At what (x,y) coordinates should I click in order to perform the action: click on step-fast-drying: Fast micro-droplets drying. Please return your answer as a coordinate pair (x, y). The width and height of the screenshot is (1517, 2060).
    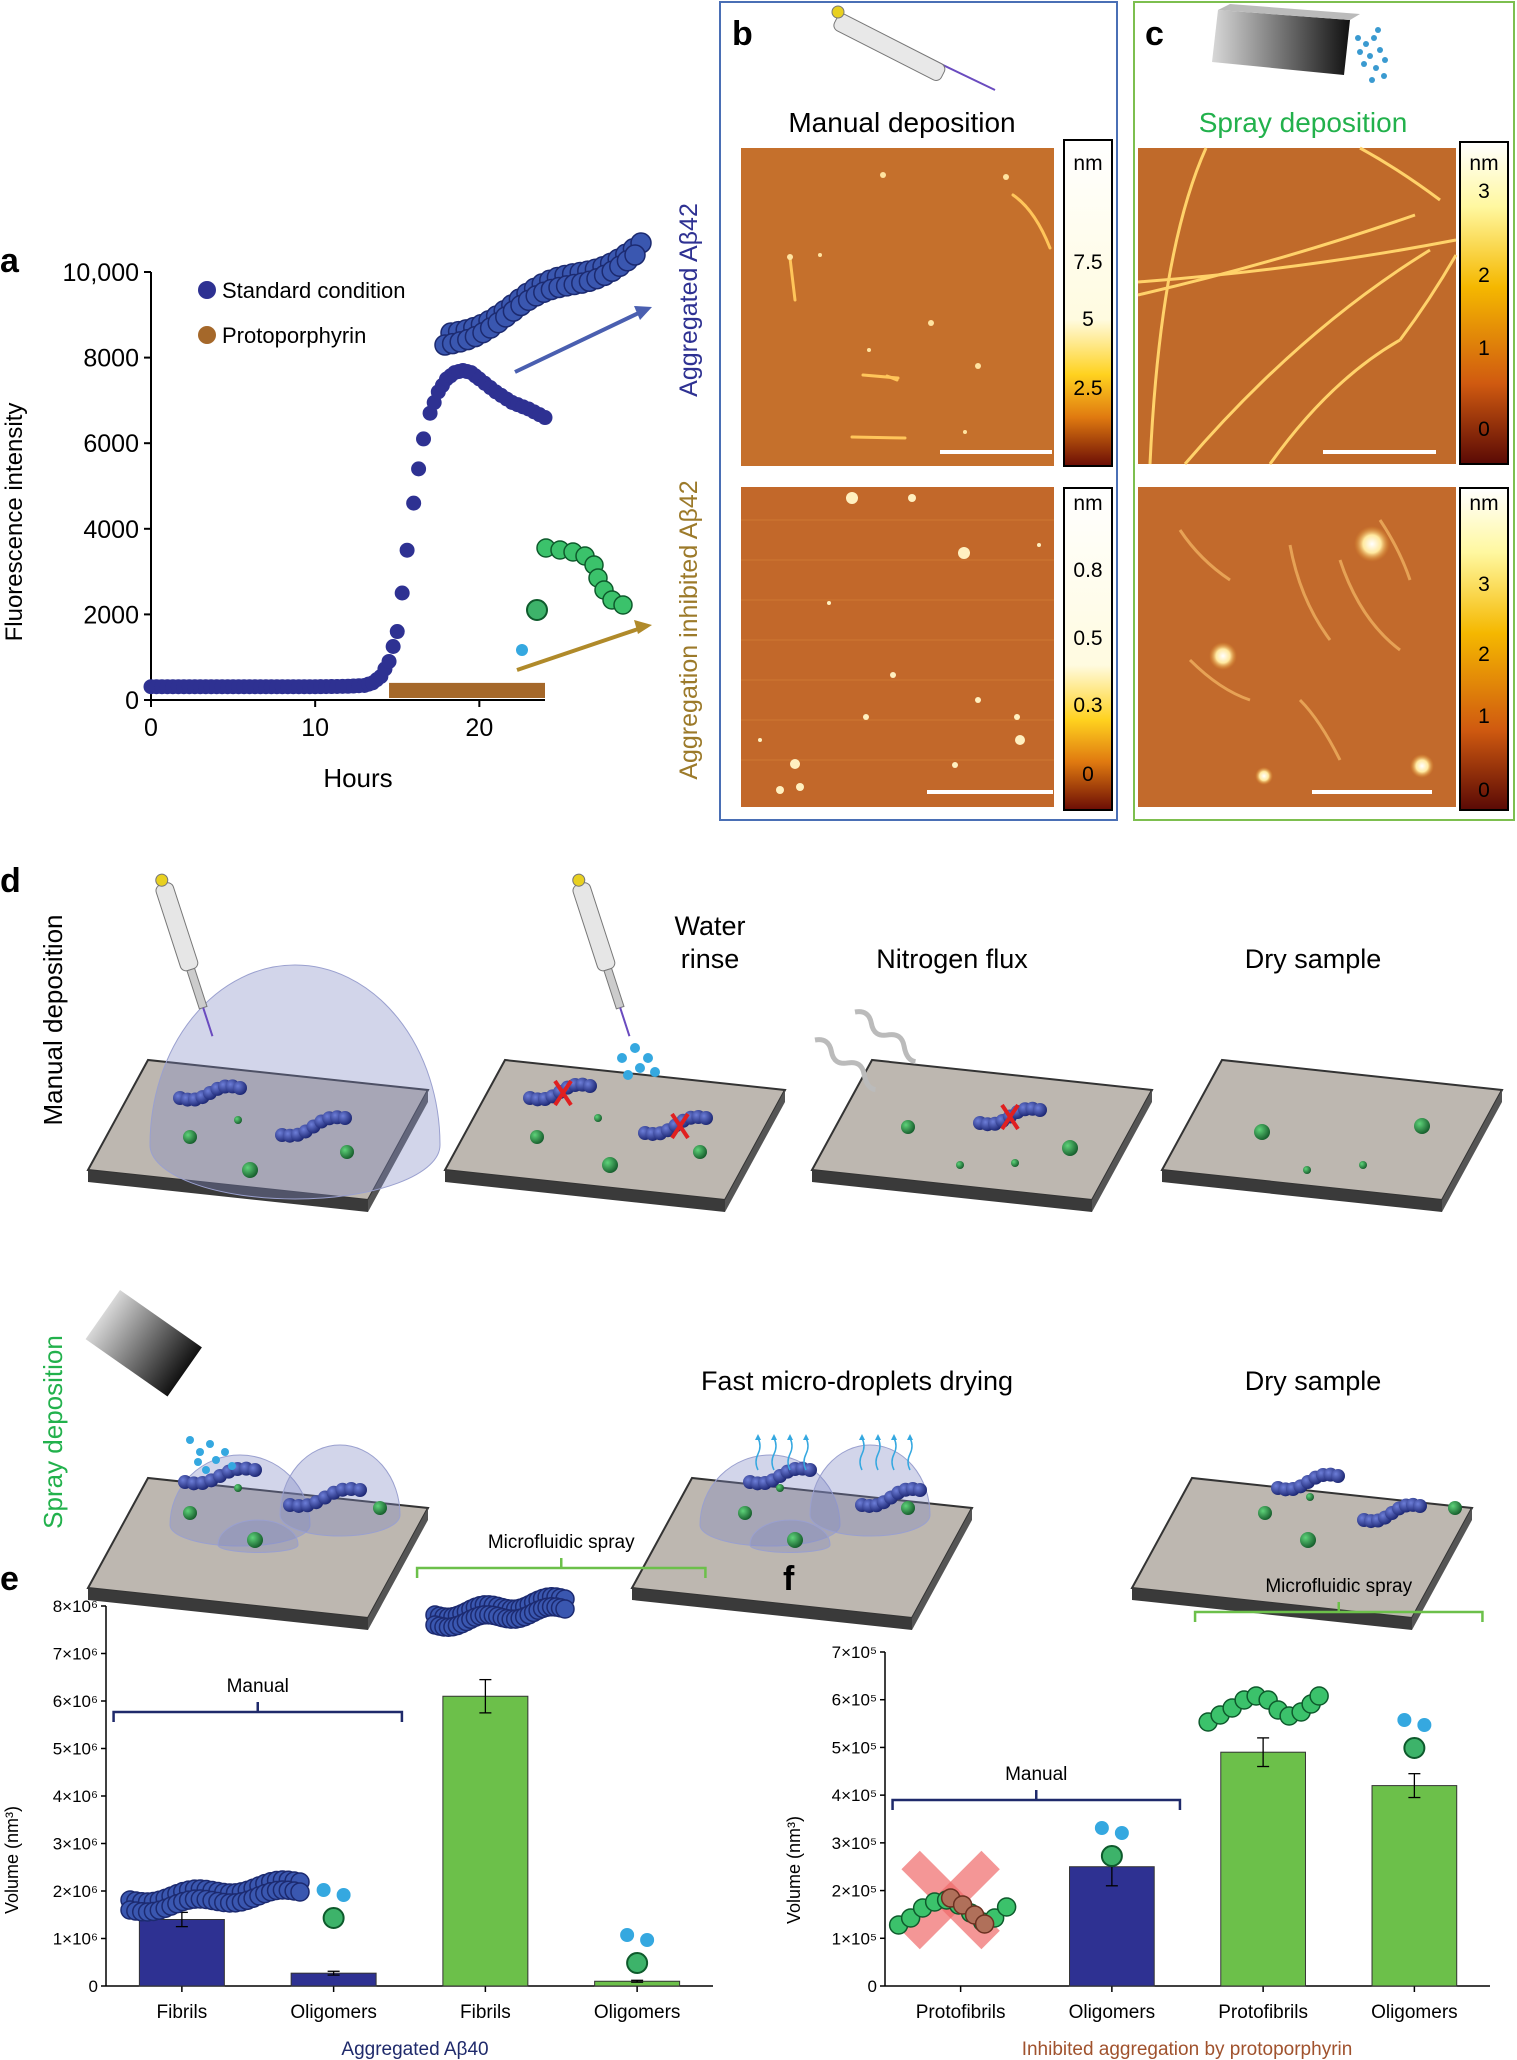
    Looking at the image, I should click on (857, 1381).